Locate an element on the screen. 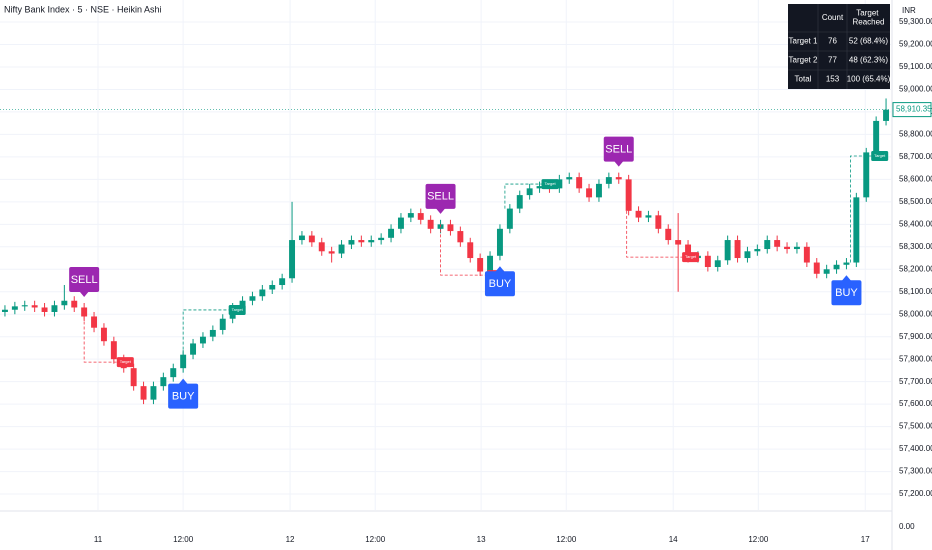 The image size is (932, 550). x-tick-label: 14 is located at coordinates (673, 539).